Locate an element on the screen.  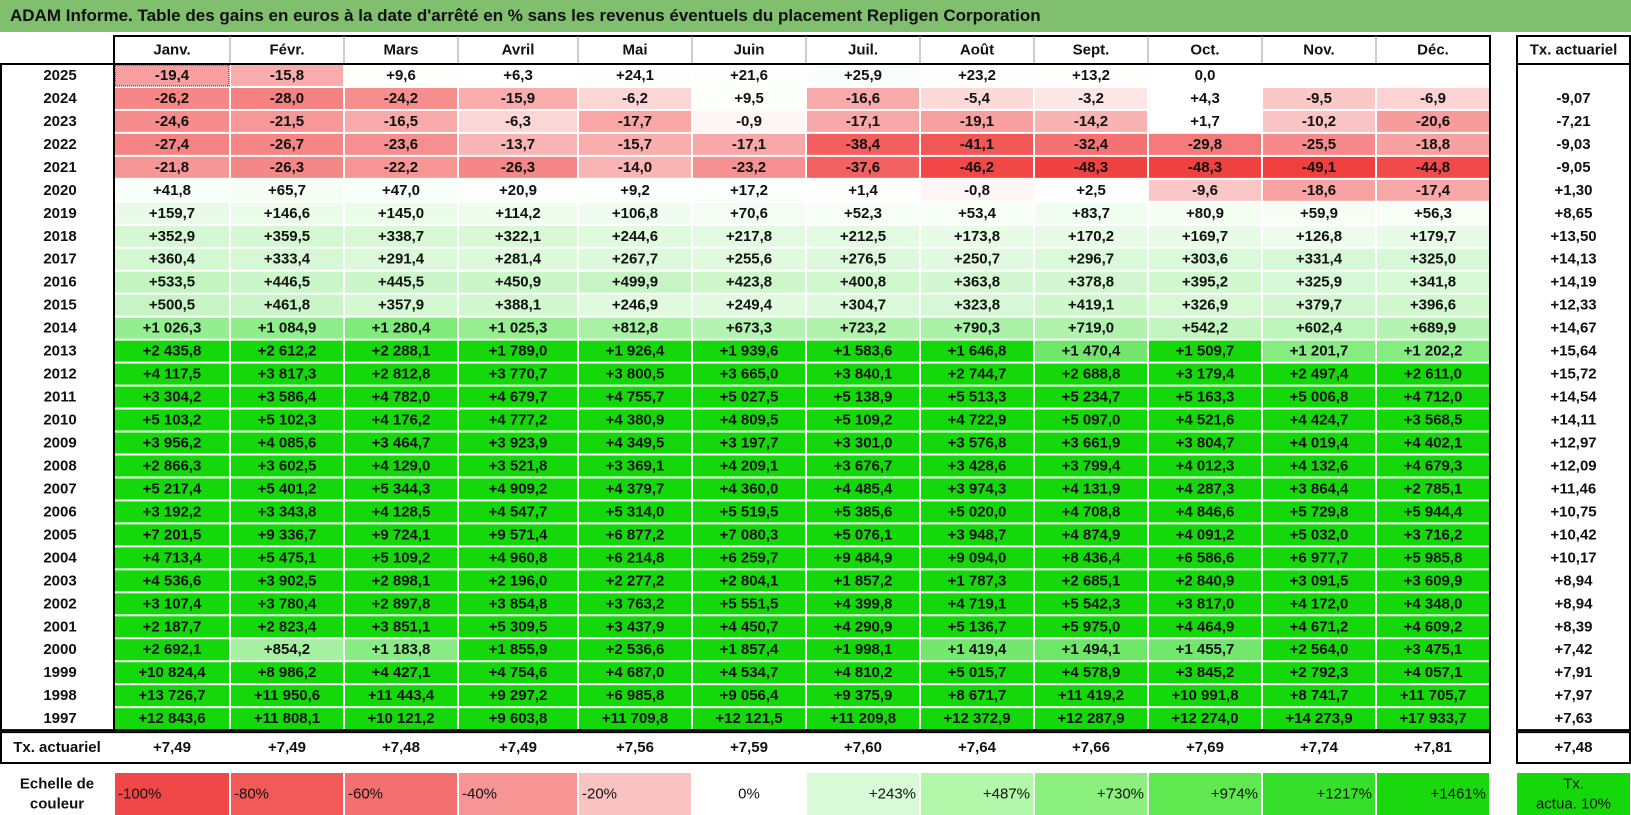
gain-value: +446,5 is located at coordinates (287, 282).